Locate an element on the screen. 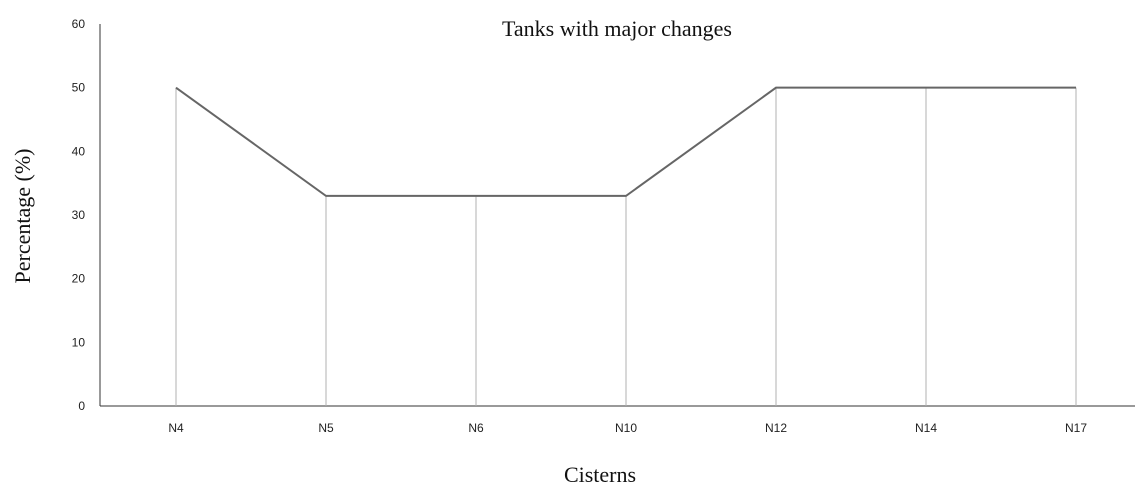 The width and height of the screenshot is (1137, 486). y-tick-label: 50 is located at coordinates (79, 88).